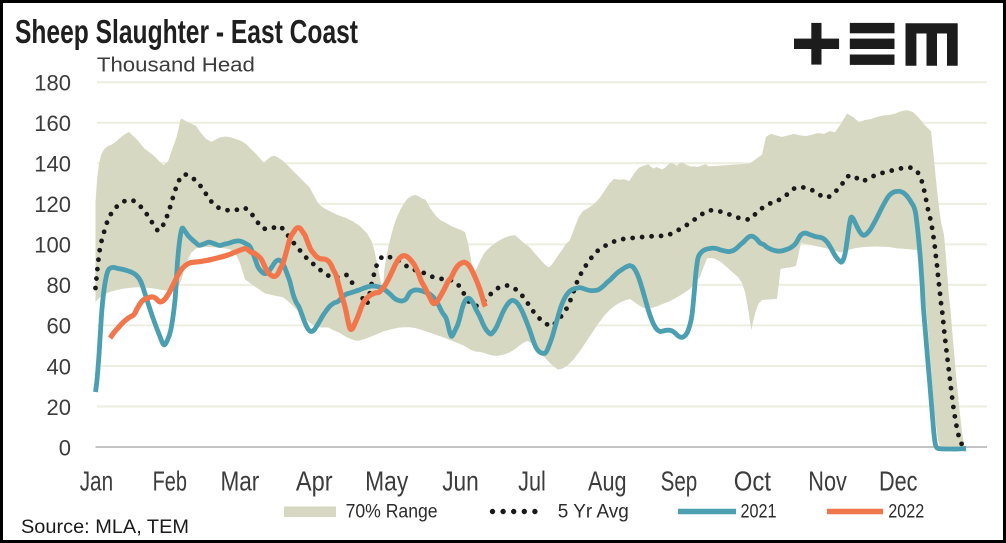 Image resolution: width=1006 pixels, height=543 pixels. I want to click on svg-text: 80, so click(59, 285).